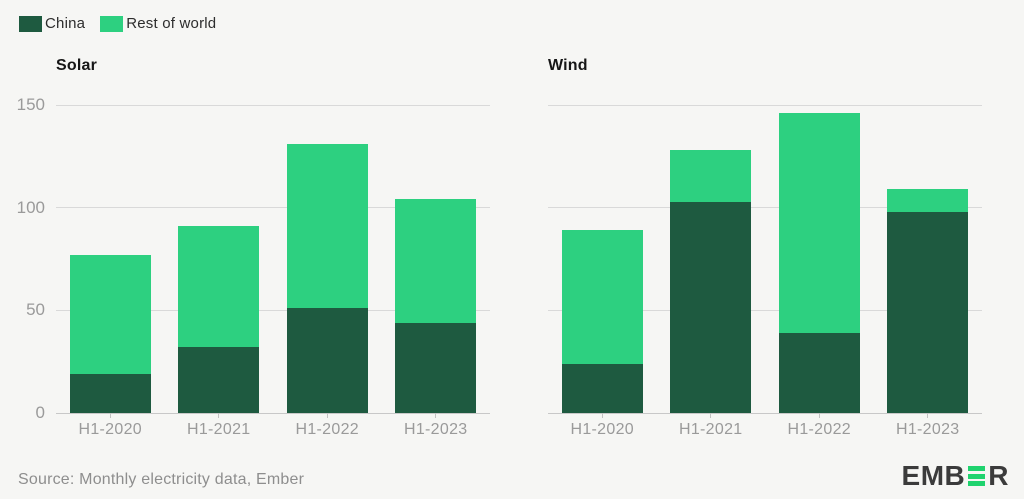  What do you see at coordinates (602, 297) in the screenshot?
I see `bar-segment-wind-h1-2020-rest-of-world` at bounding box center [602, 297].